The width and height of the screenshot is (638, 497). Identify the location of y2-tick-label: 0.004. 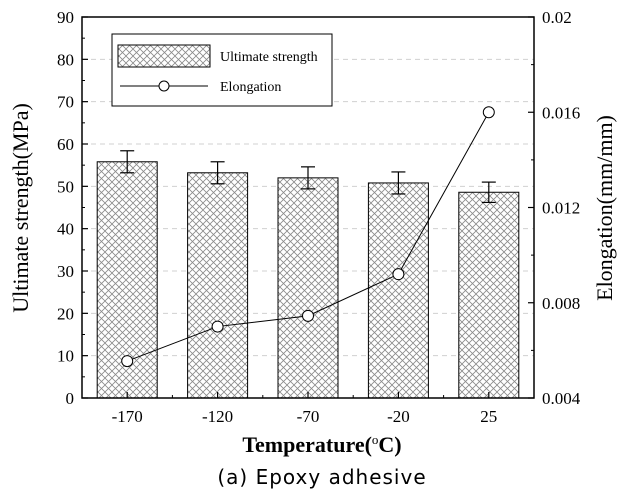
(561, 398).